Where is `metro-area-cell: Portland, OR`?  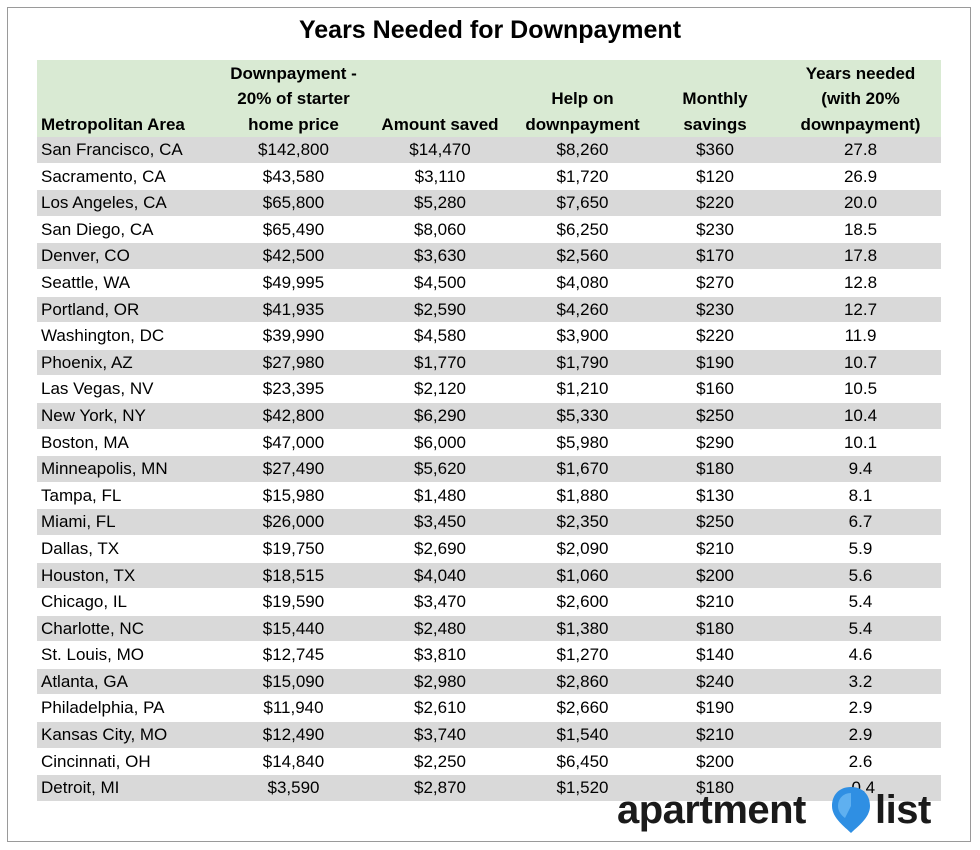 metro-area-cell: Portland, OR is located at coordinates (129, 309).